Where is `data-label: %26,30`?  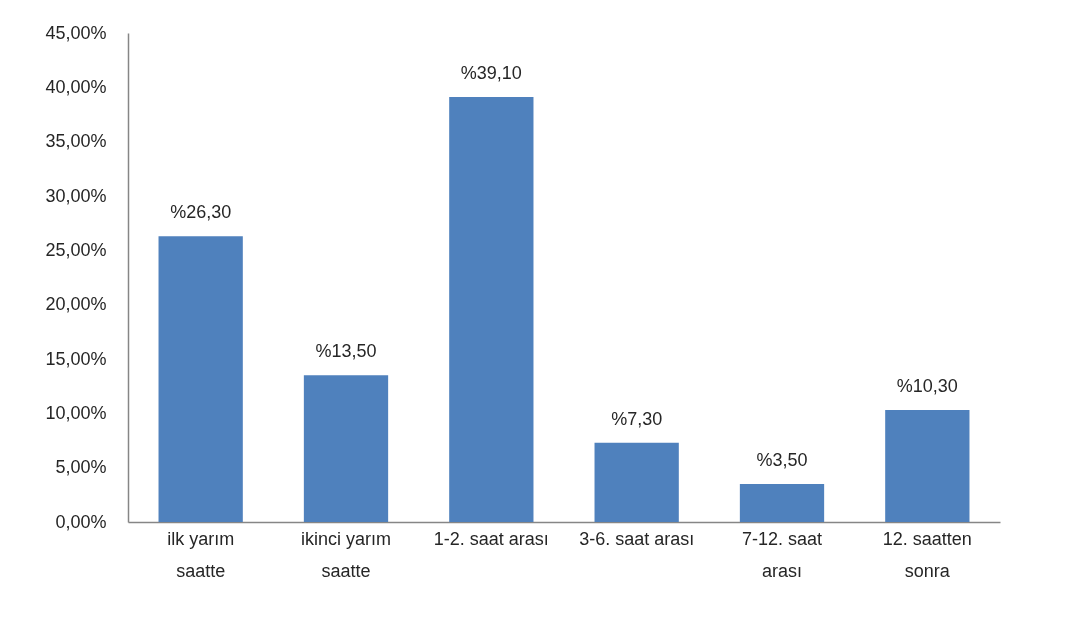
data-label: %26,30 is located at coordinates (201, 212).